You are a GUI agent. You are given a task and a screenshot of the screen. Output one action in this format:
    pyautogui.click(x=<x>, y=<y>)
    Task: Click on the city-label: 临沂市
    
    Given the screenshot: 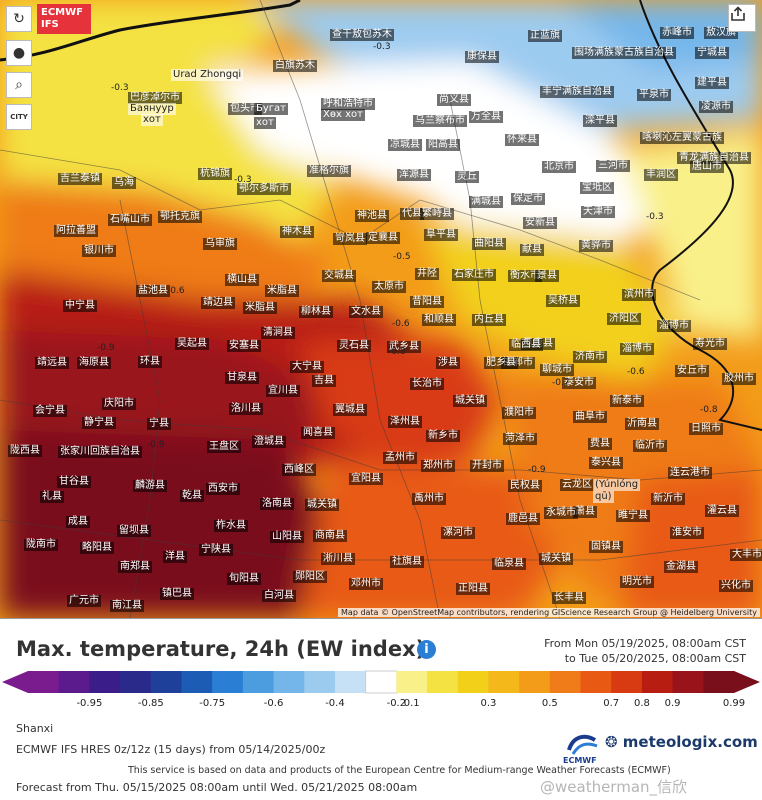 What is the action you would take?
    pyautogui.click(x=650, y=446)
    